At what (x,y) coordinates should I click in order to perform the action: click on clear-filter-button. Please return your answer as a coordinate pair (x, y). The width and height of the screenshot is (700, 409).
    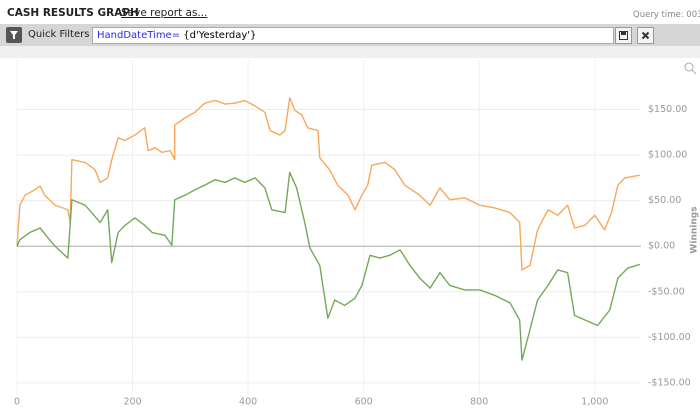
    Looking at the image, I should click on (645, 35).